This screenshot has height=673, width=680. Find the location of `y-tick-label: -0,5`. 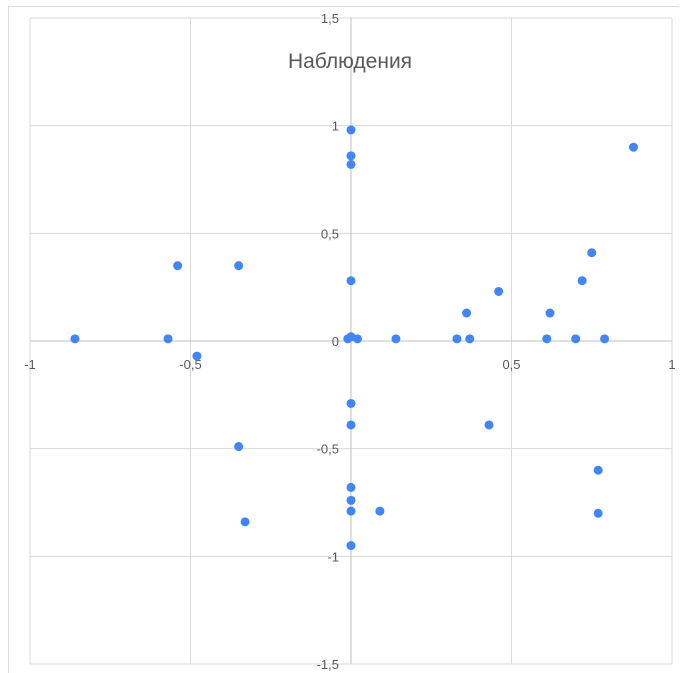

y-tick-label: -0,5 is located at coordinates (328, 449).